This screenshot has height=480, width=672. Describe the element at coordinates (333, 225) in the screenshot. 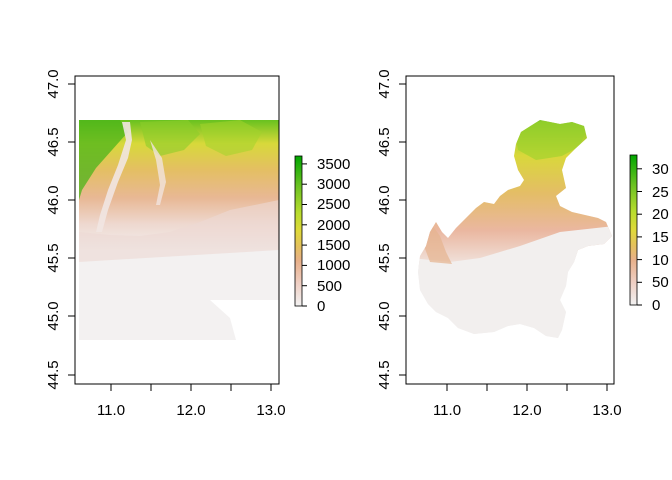

I see `colorbar-tick-label: 2000` at that location.